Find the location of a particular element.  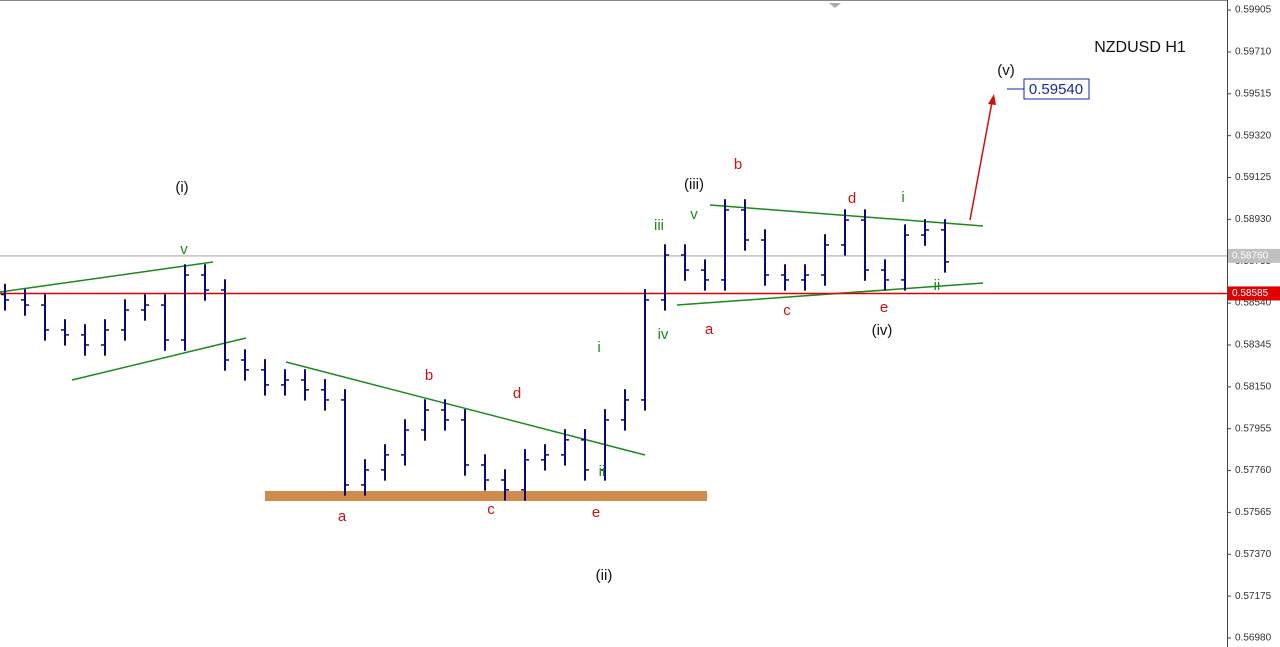

price-tag-label: 0.58760 is located at coordinates (1250, 256).